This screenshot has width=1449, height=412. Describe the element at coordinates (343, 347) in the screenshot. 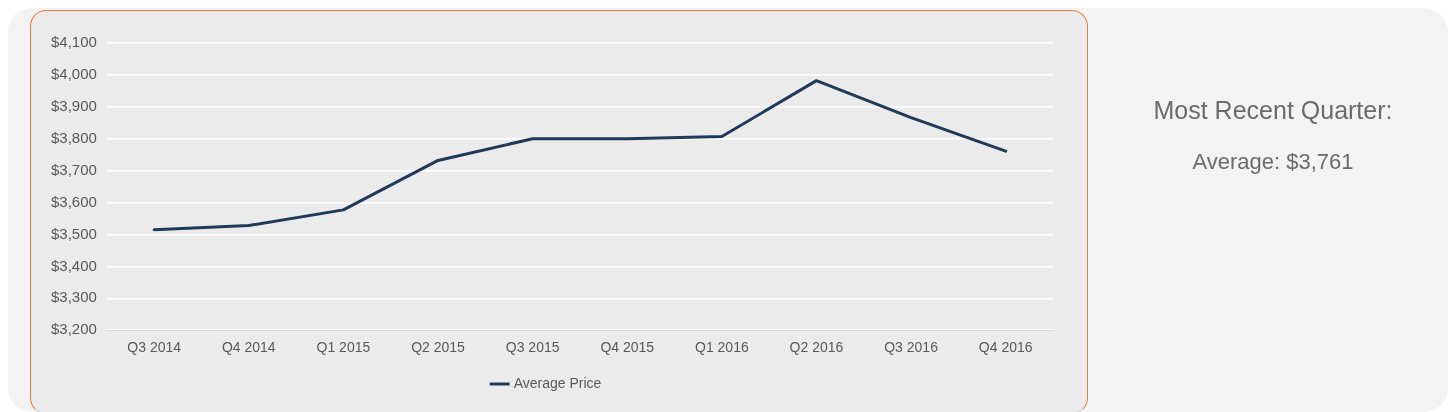

I see `x-tick-label: Q1 2015` at that location.